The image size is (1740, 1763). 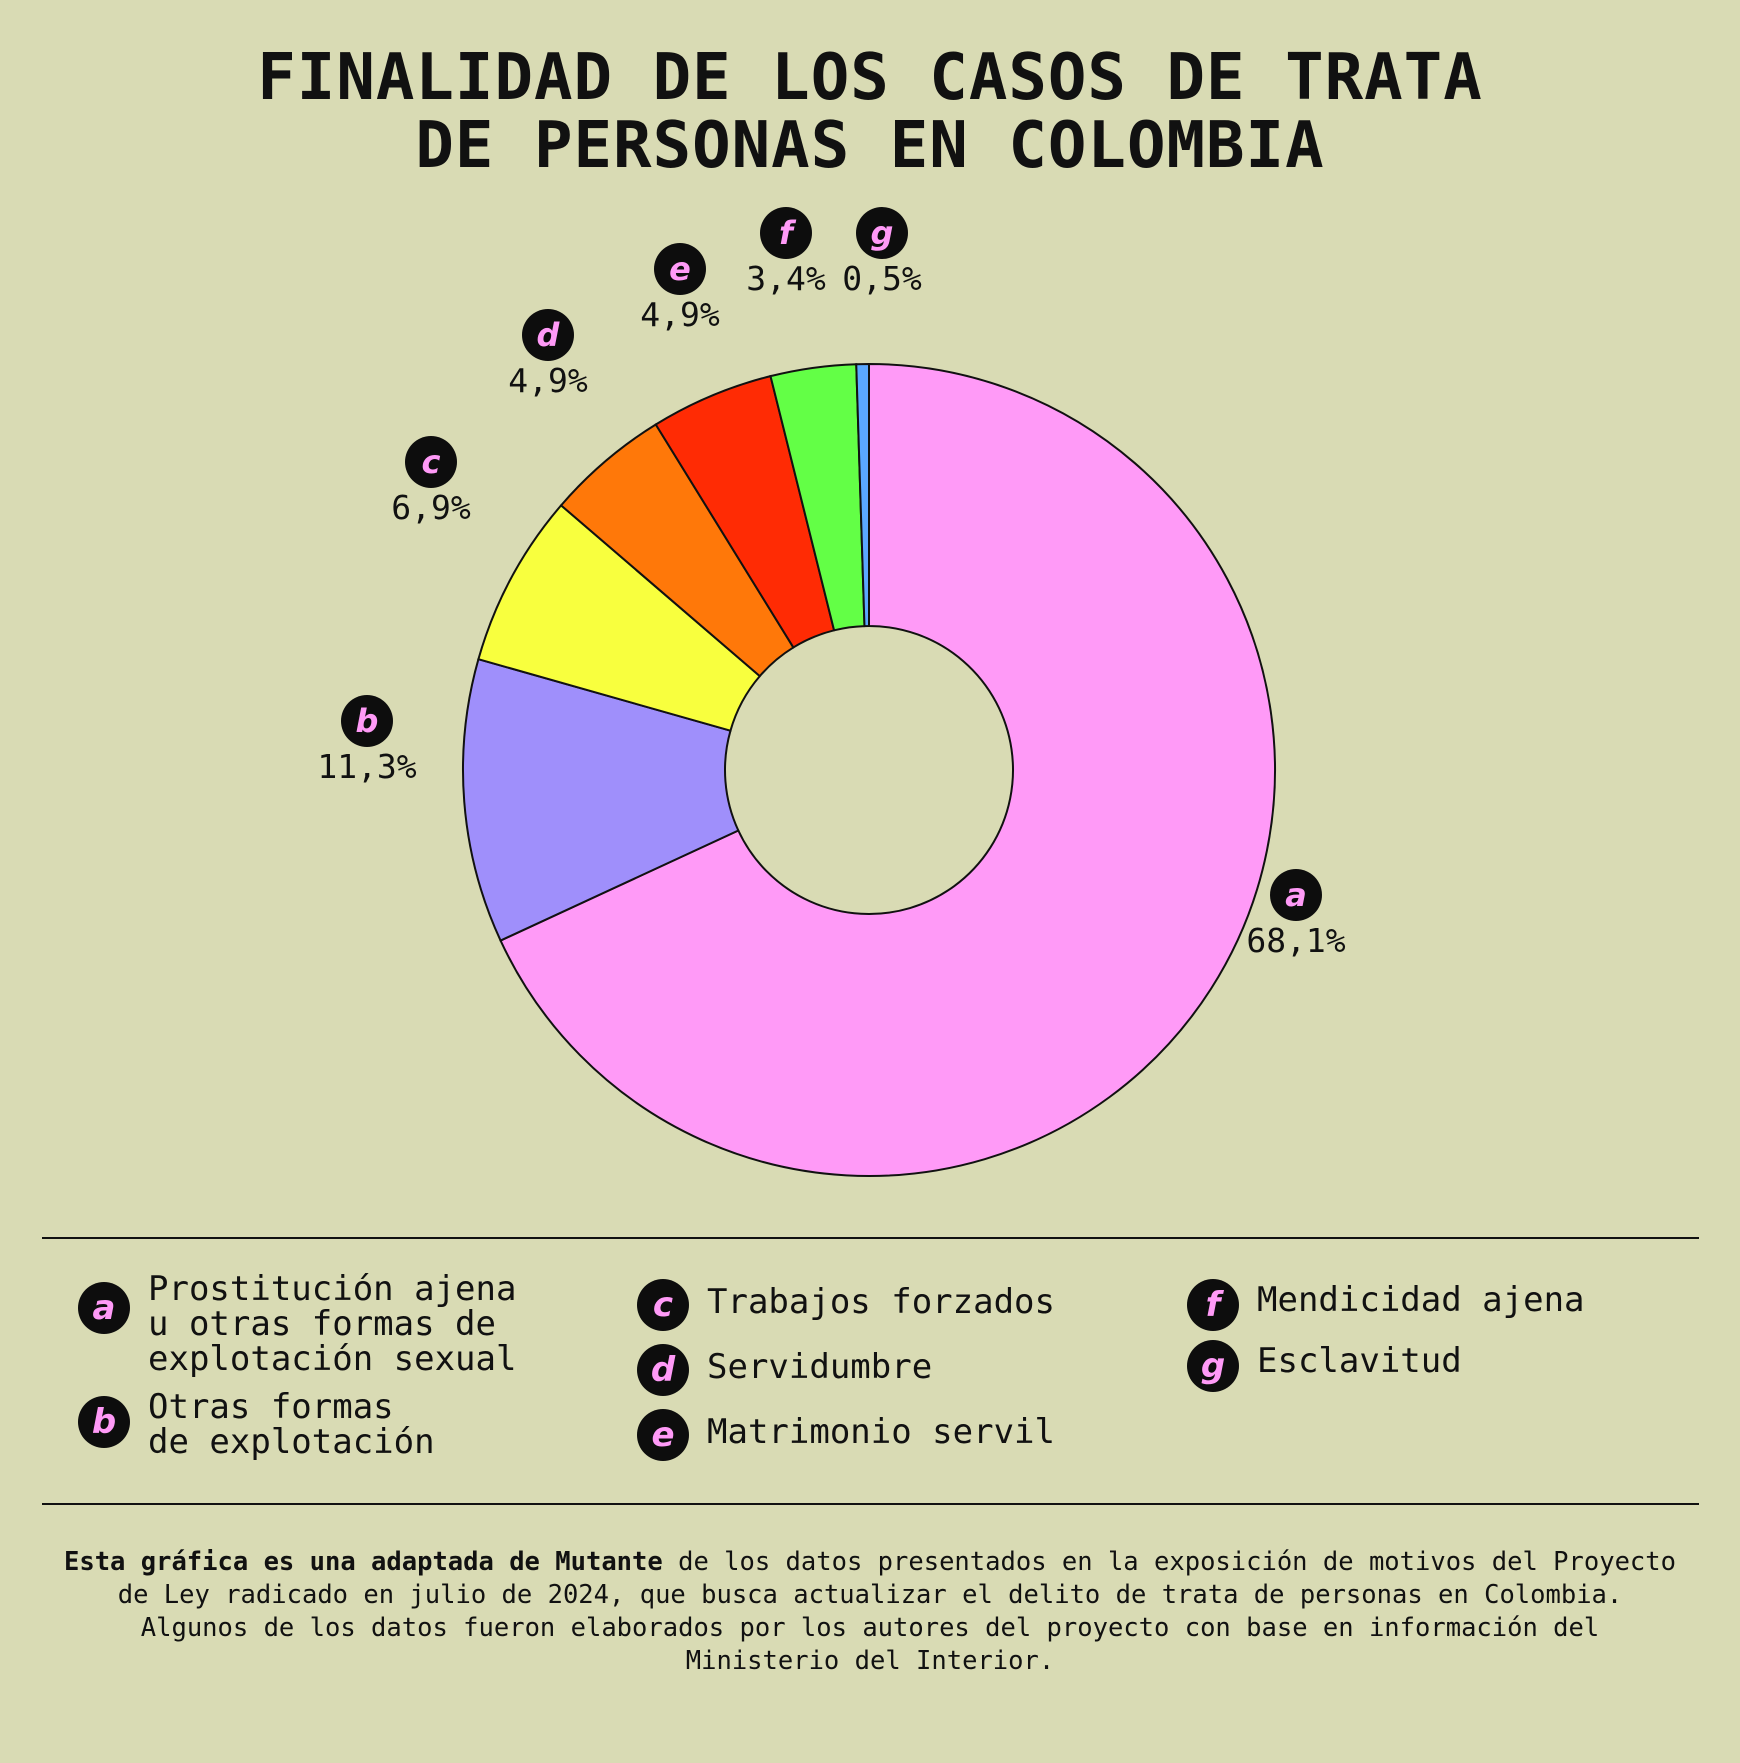 I want to click on slice-badge-d, so click(x=548, y=335).